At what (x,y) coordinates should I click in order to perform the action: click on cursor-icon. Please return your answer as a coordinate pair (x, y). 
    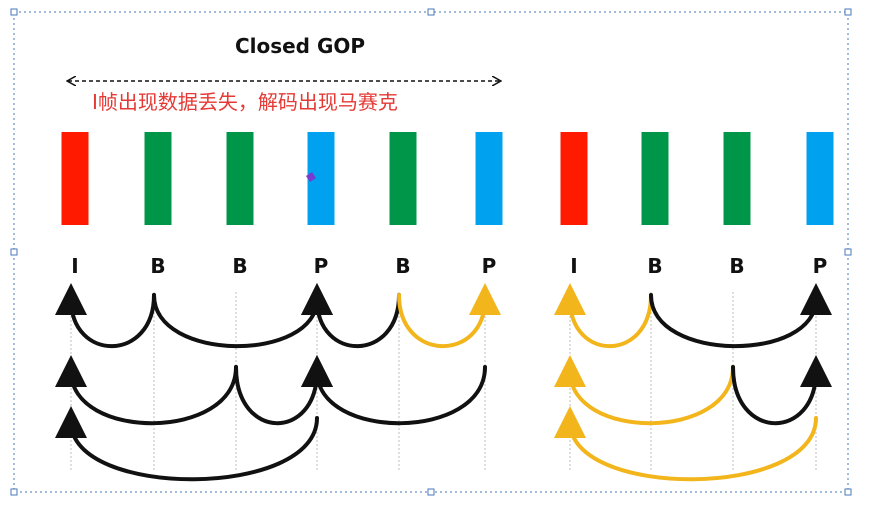
    Looking at the image, I should click on (311, 177).